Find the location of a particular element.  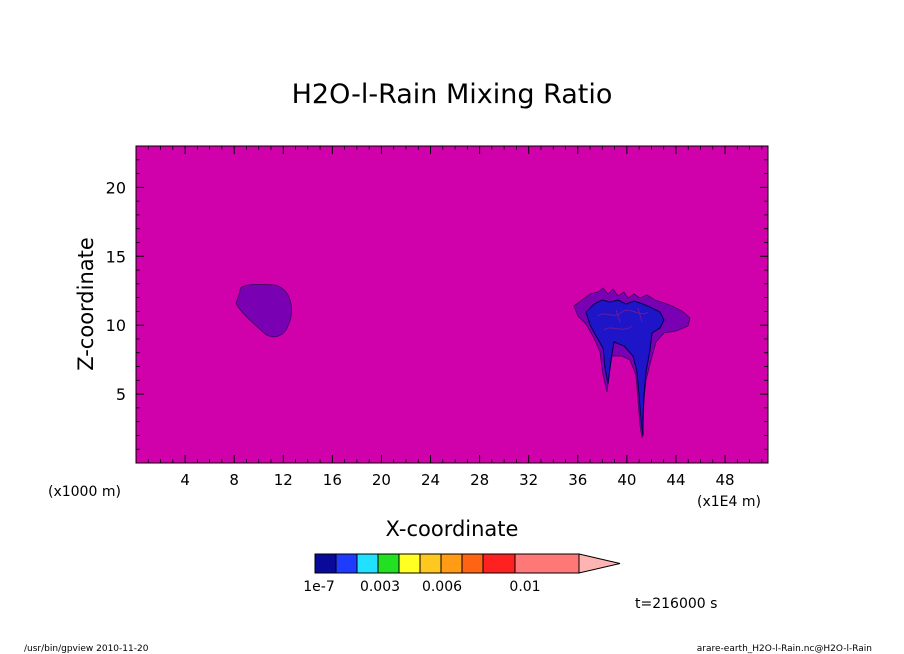

chart-title: H2O-l-Rain Mixing Ratio is located at coordinates (452, 94).